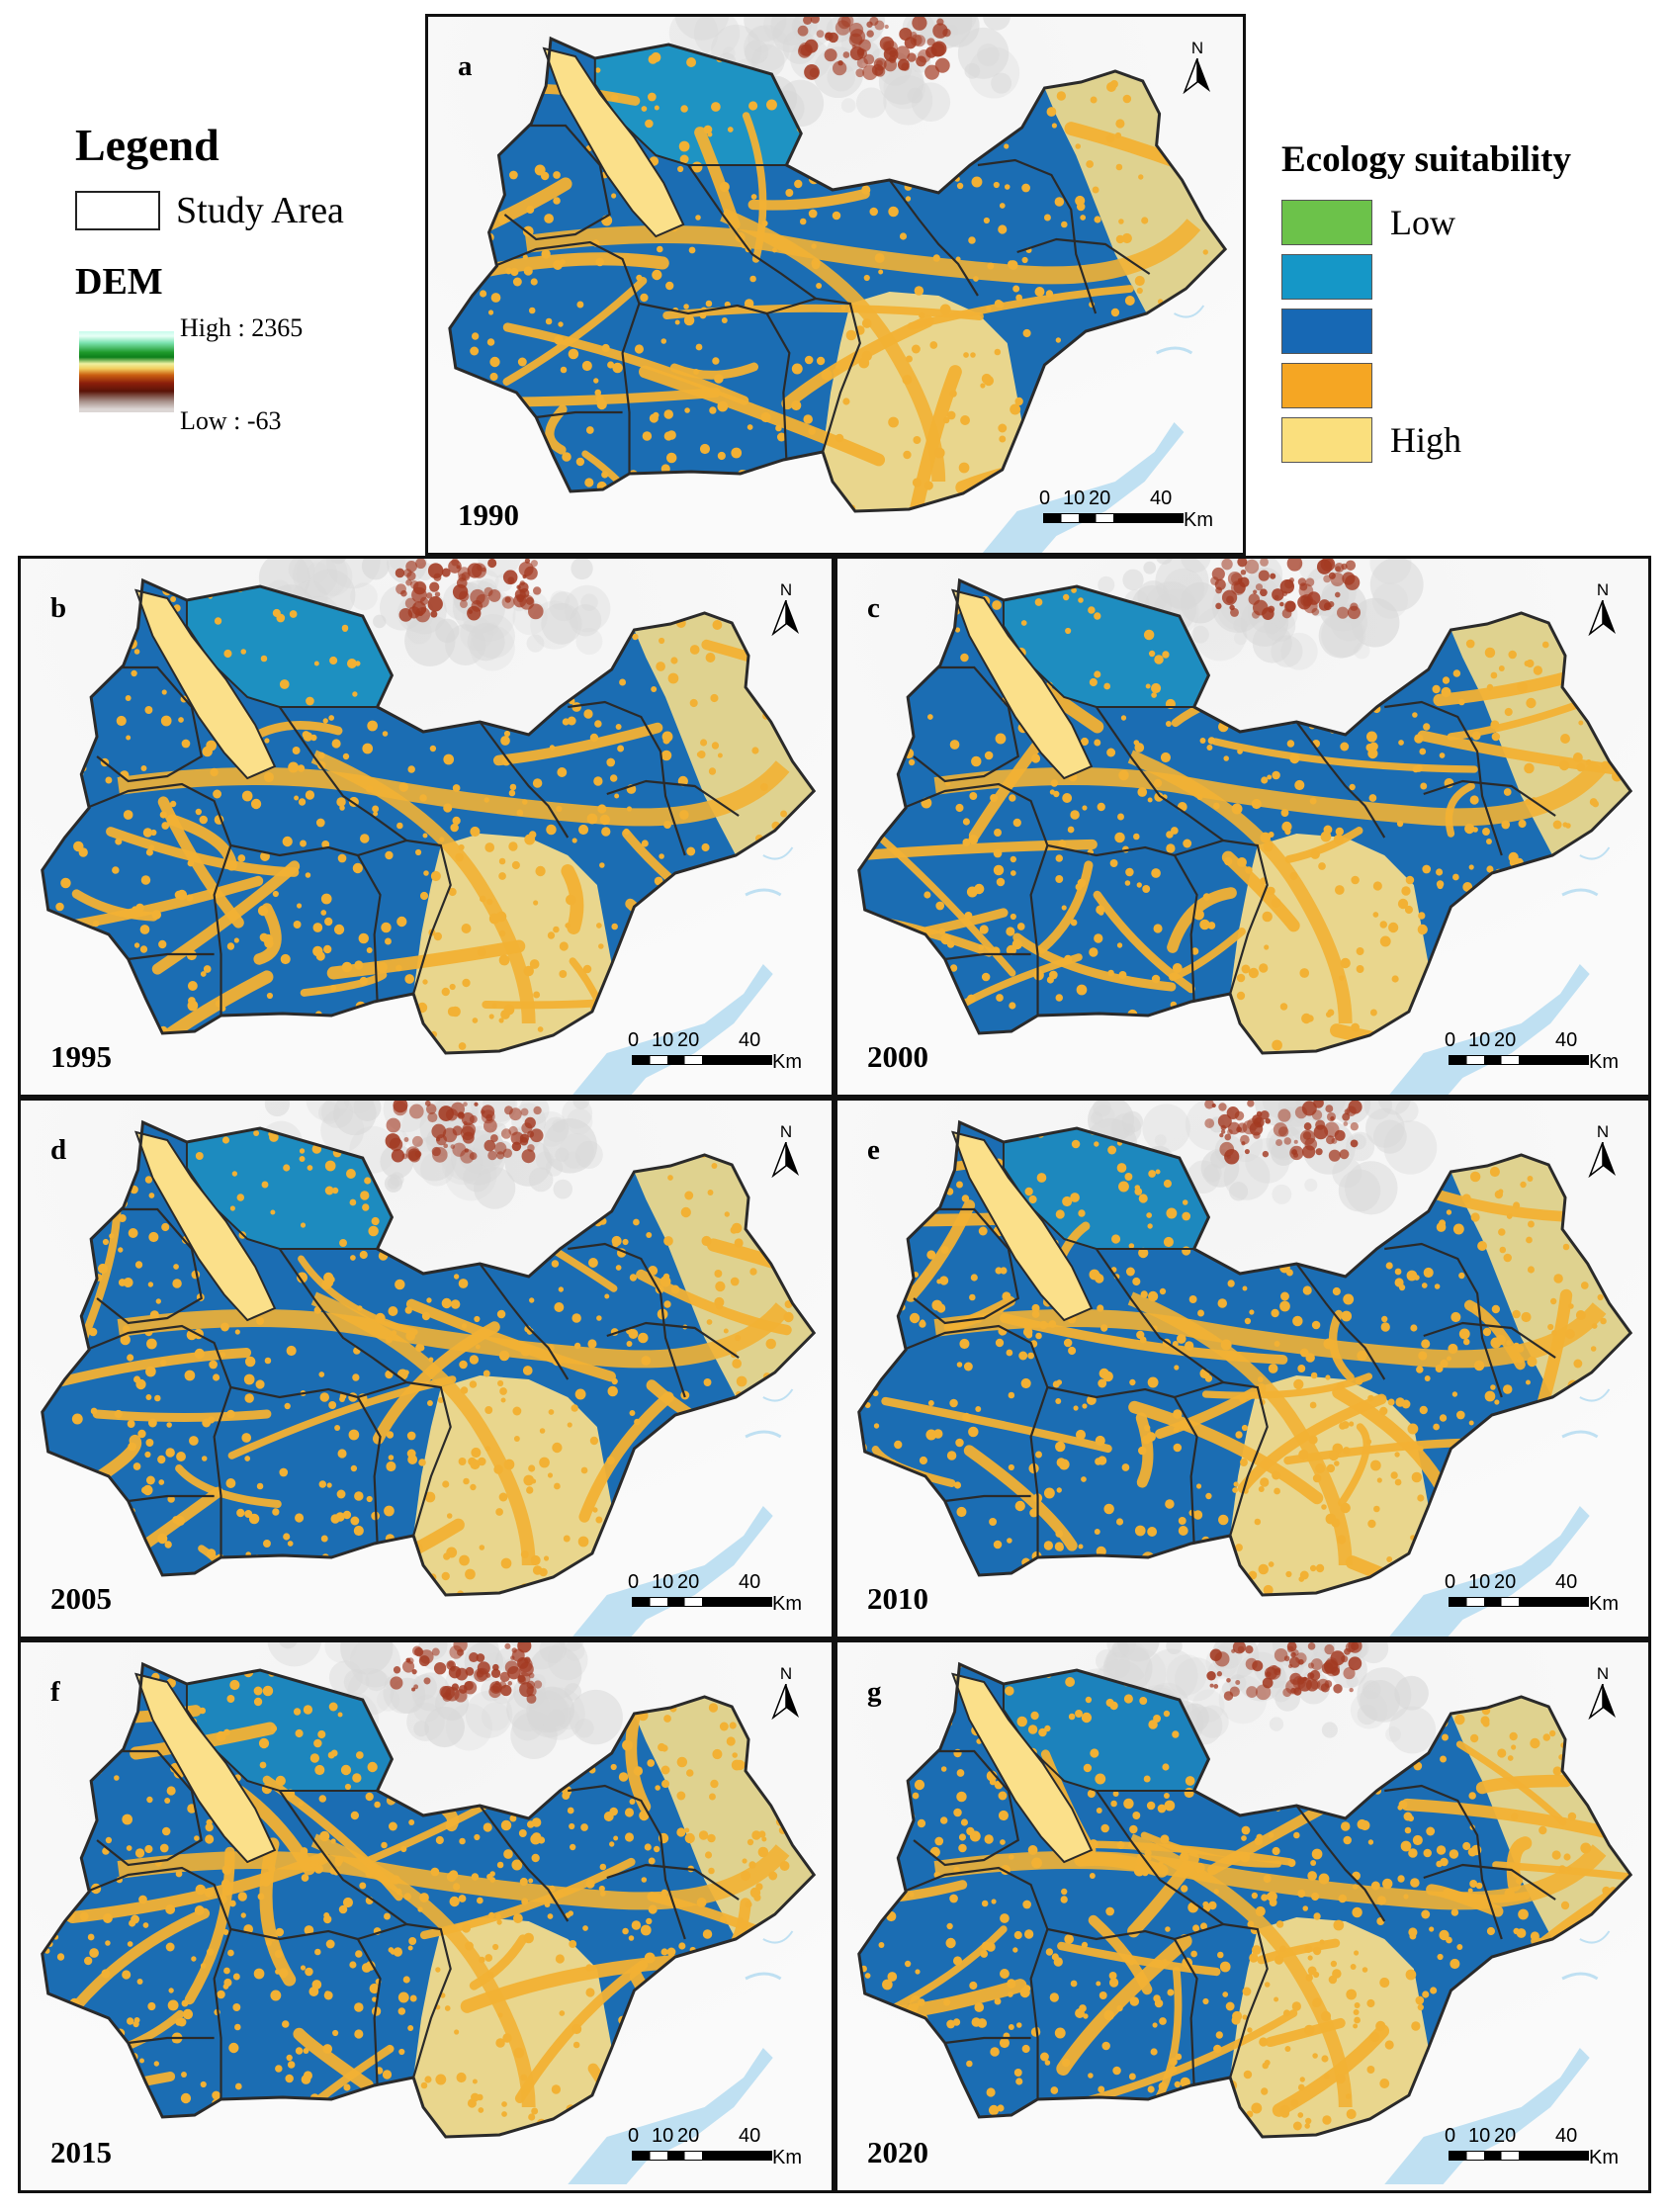  Describe the element at coordinates (58, 1150) in the screenshot. I see `panel-letter: d` at that location.